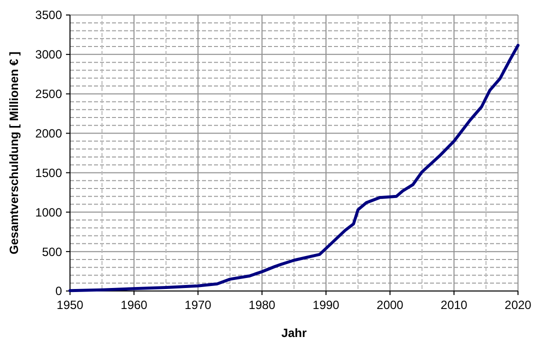  Describe the element at coordinates (326, 305) in the screenshot. I see `x-tick-label: 1990` at that location.